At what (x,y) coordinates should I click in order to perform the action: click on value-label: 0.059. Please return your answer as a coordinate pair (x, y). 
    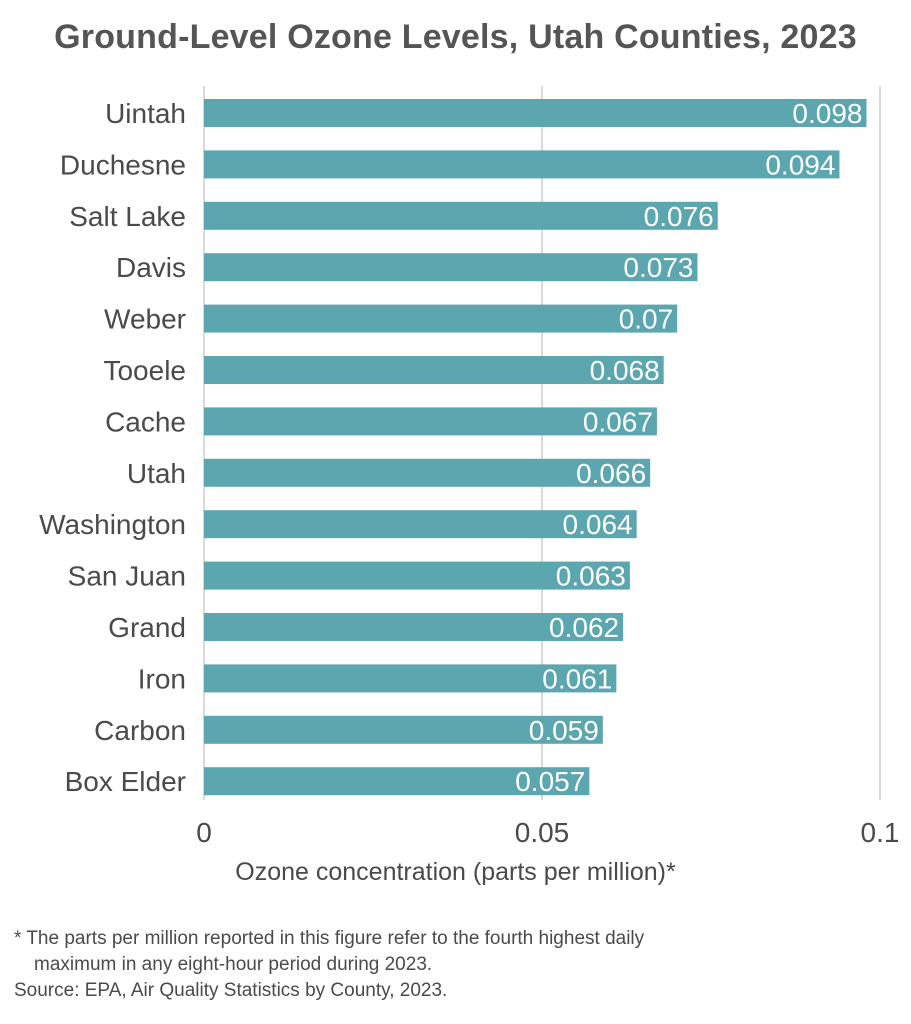
    Looking at the image, I should click on (564, 730).